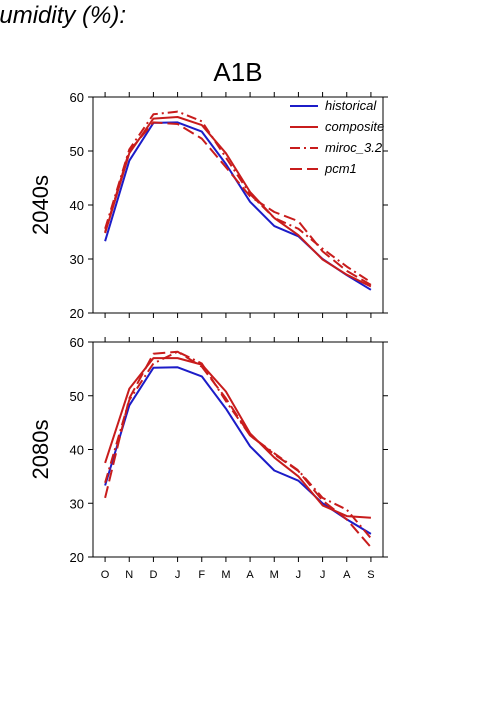  Describe the element at coordinates (351, 105) in the screenshot. I see `legend-label: historical` at that location.